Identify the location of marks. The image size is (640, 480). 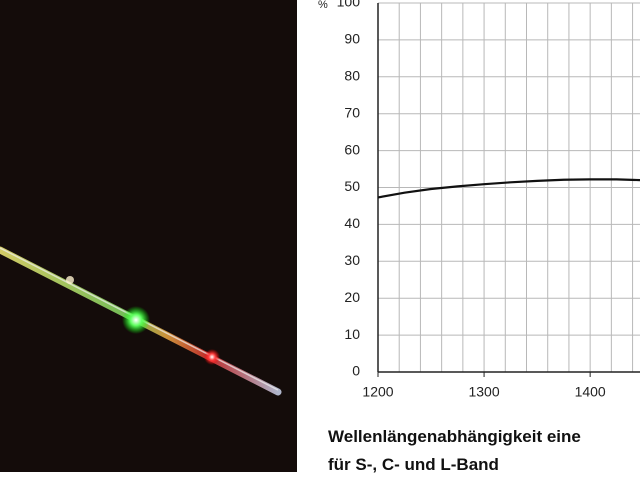
(508, 188).